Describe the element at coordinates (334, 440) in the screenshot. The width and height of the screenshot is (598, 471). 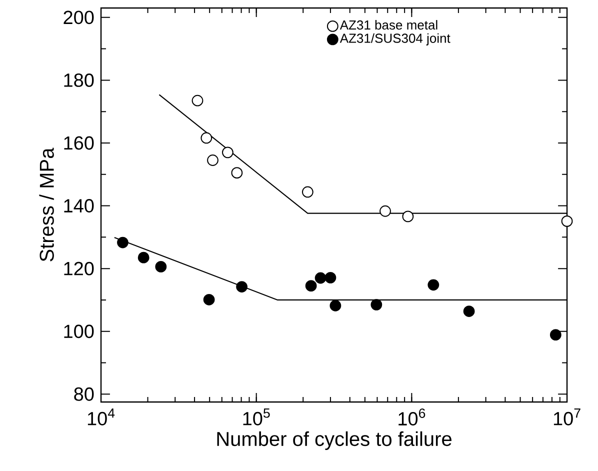
I see `x-axis-title: Number of cycles to failure` at that location.